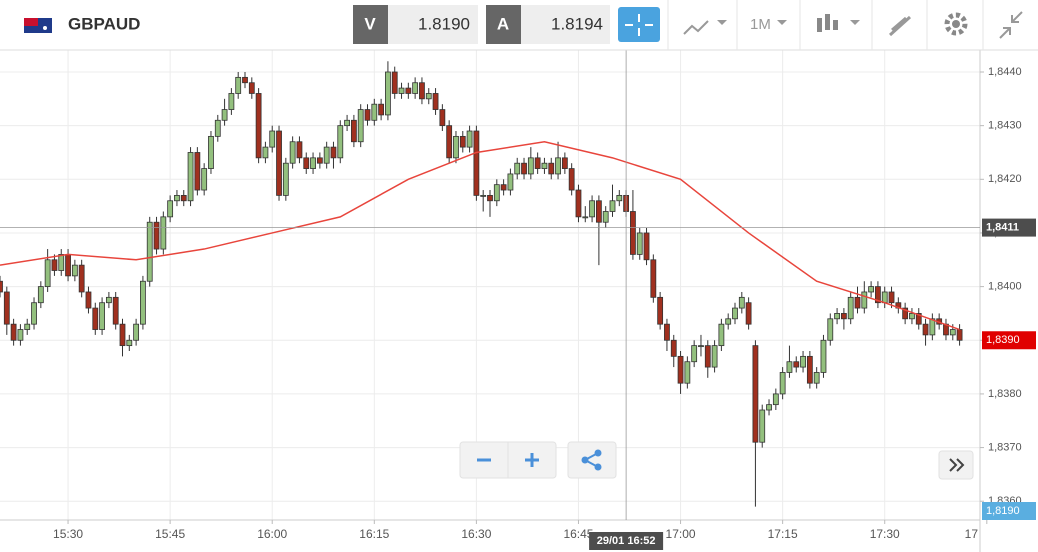 This screenshot has width=1038, height=552. Describe the element at coordinates (38, 25) in the screenshot. I see `flag-icon` at that location.